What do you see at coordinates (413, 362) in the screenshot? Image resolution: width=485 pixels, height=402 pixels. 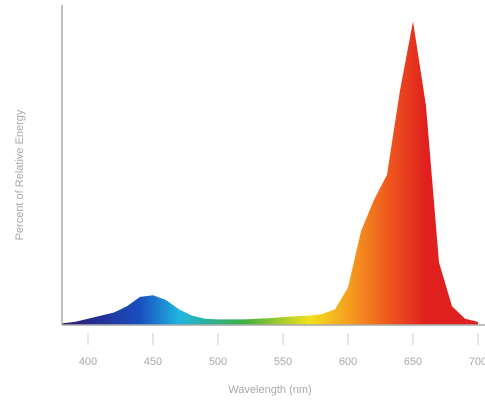 I see `x-tick-label: 650` at bounding box center [413, 362].